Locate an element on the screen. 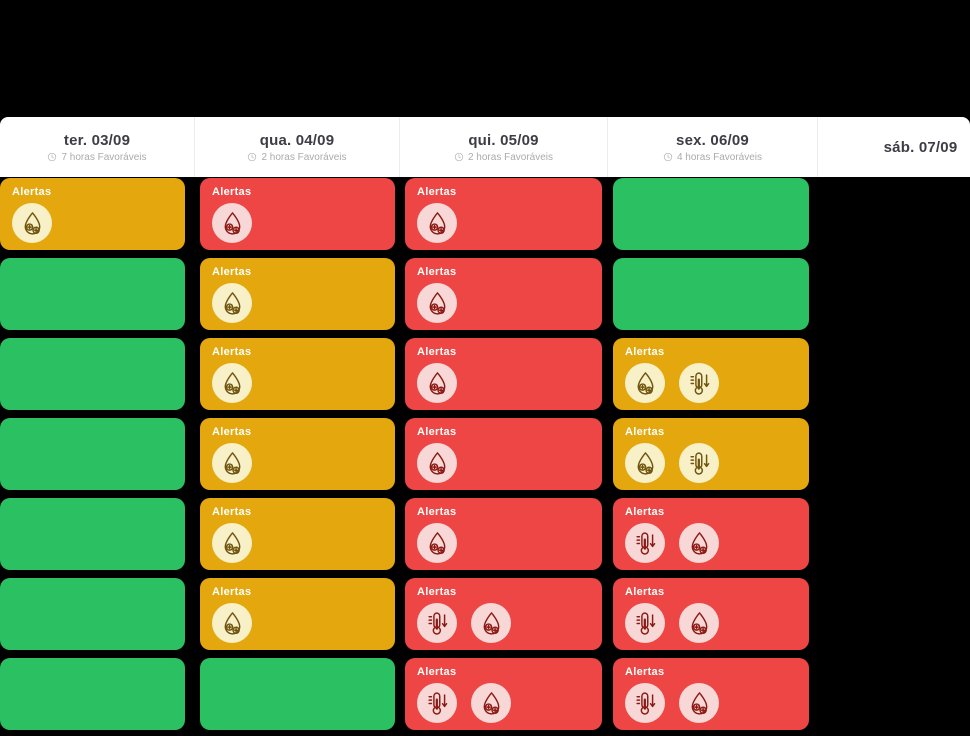 The width and height of the screenshot is (970, 736). favorable-hours: 7 horas Favoráveis is located at coordinates (97, 157).